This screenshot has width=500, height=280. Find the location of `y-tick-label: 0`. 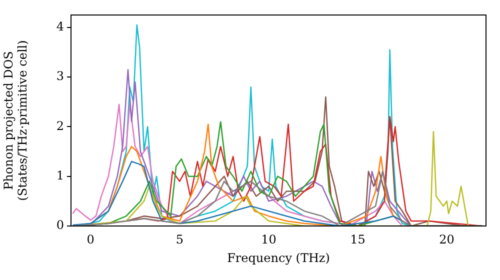

y-tick-label: 0 is located at coordinates (60, 225).